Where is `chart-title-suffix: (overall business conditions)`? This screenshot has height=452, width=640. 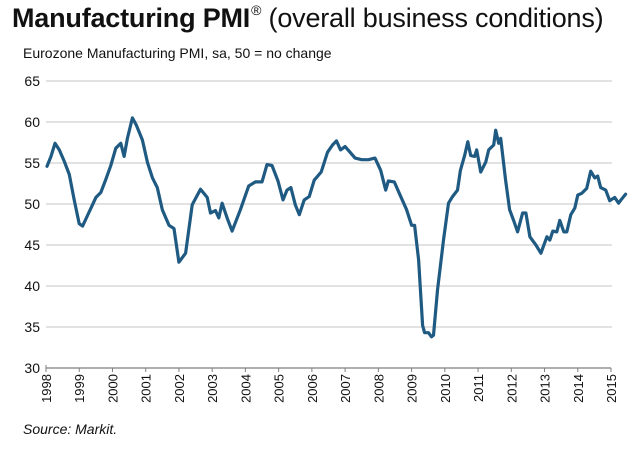 chart-title-suffix: (overall business conditions) is located at coordinates (436, 18).